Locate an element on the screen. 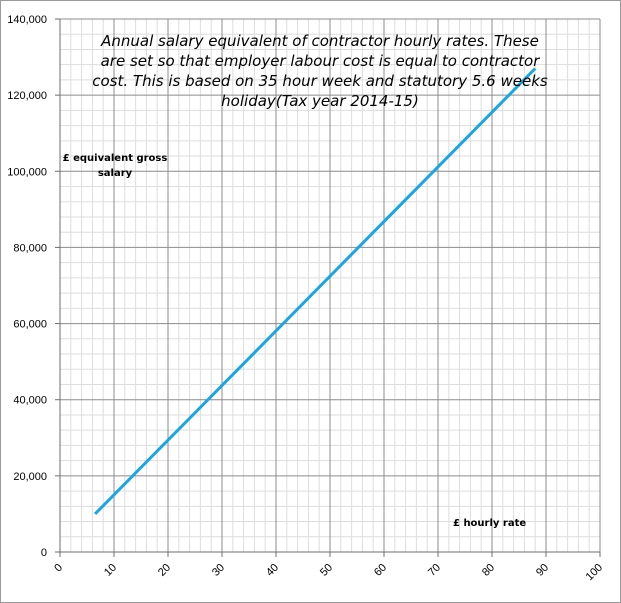 This screenshot has width=621, height=603. x-tick-label: 10 is located at coordinates (110, 570).